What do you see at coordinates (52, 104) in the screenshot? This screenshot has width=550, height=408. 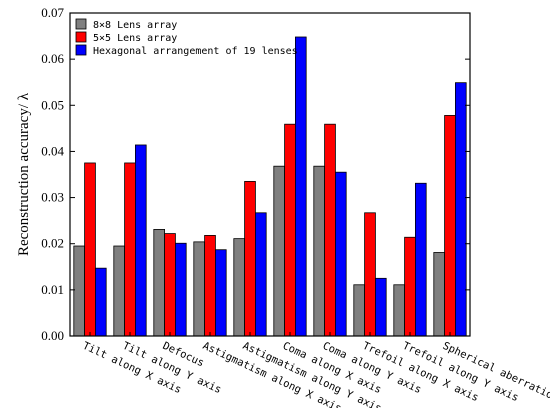 I see `y-tick-label: 0.05` at bounding box center [52, 104].